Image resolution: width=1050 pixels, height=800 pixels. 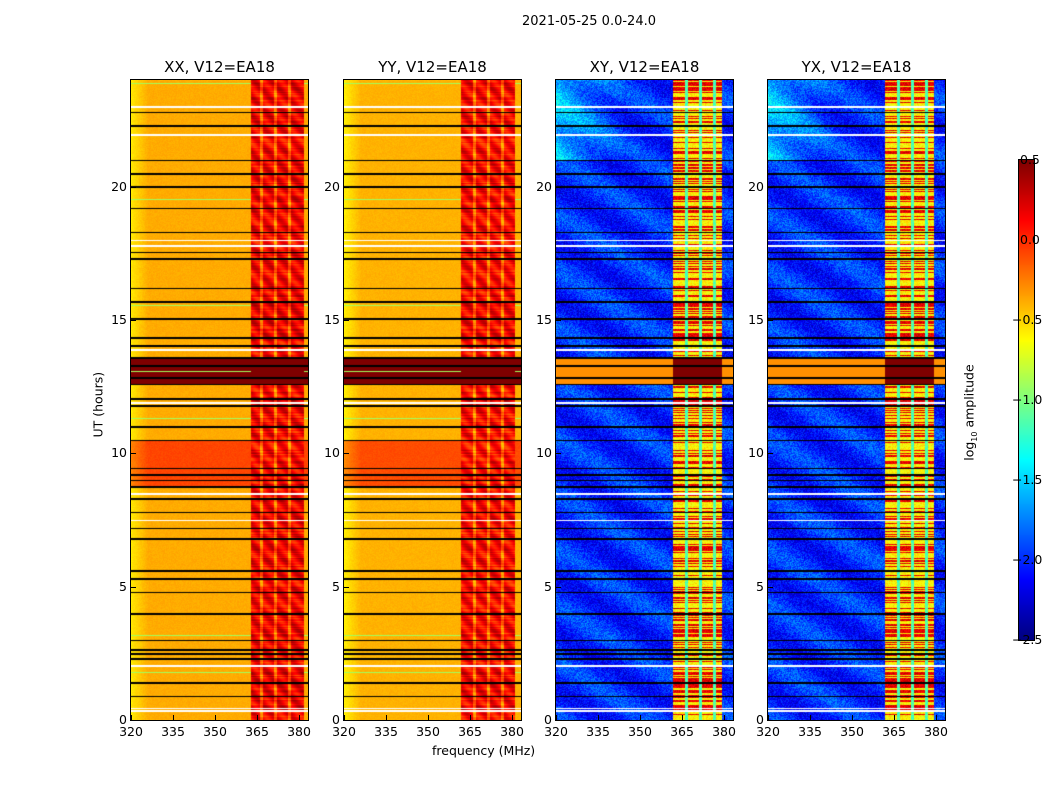 I want to click on panel-title: YY, V12=EA18, so click(x=432, y=67).